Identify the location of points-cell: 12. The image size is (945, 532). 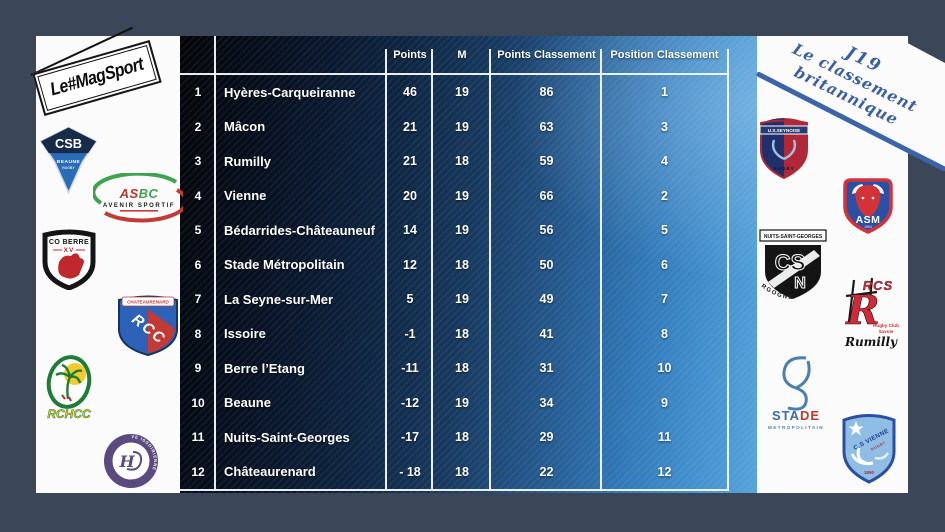
(410, 264).